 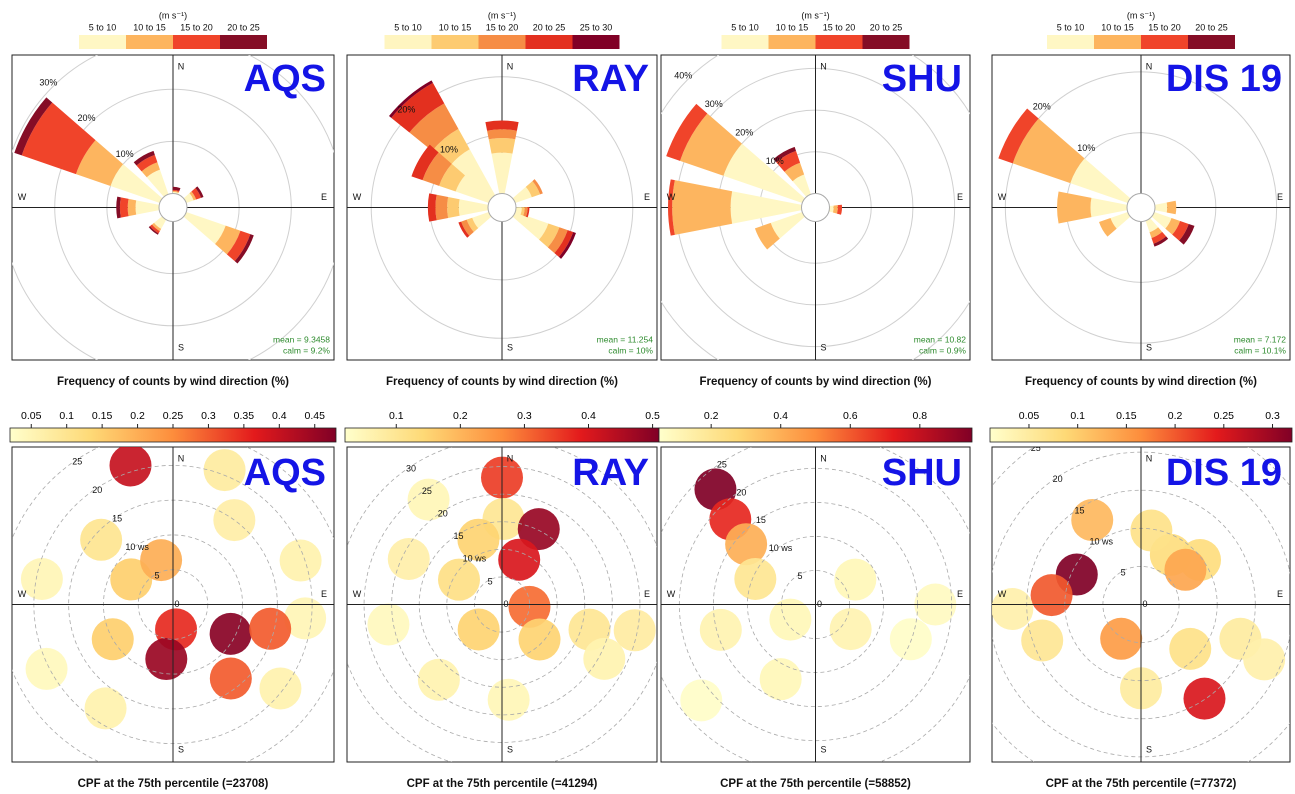 I want to click on ring-label: 20%, so click(x=406, y=110).